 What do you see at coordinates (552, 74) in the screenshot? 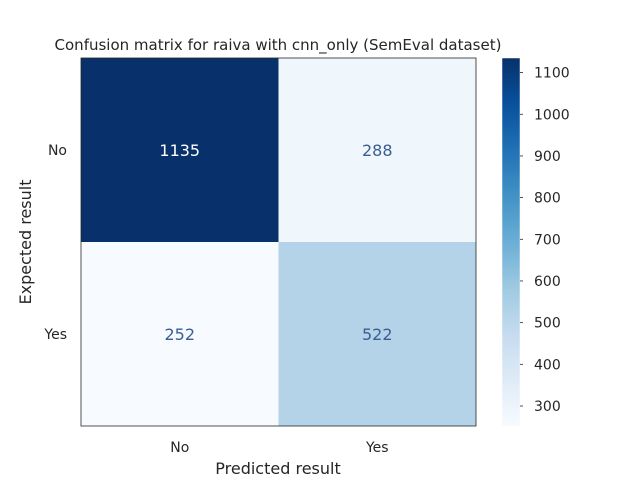
I see `colorbar-tick-label: 1100` at bounding box center [552, 74].